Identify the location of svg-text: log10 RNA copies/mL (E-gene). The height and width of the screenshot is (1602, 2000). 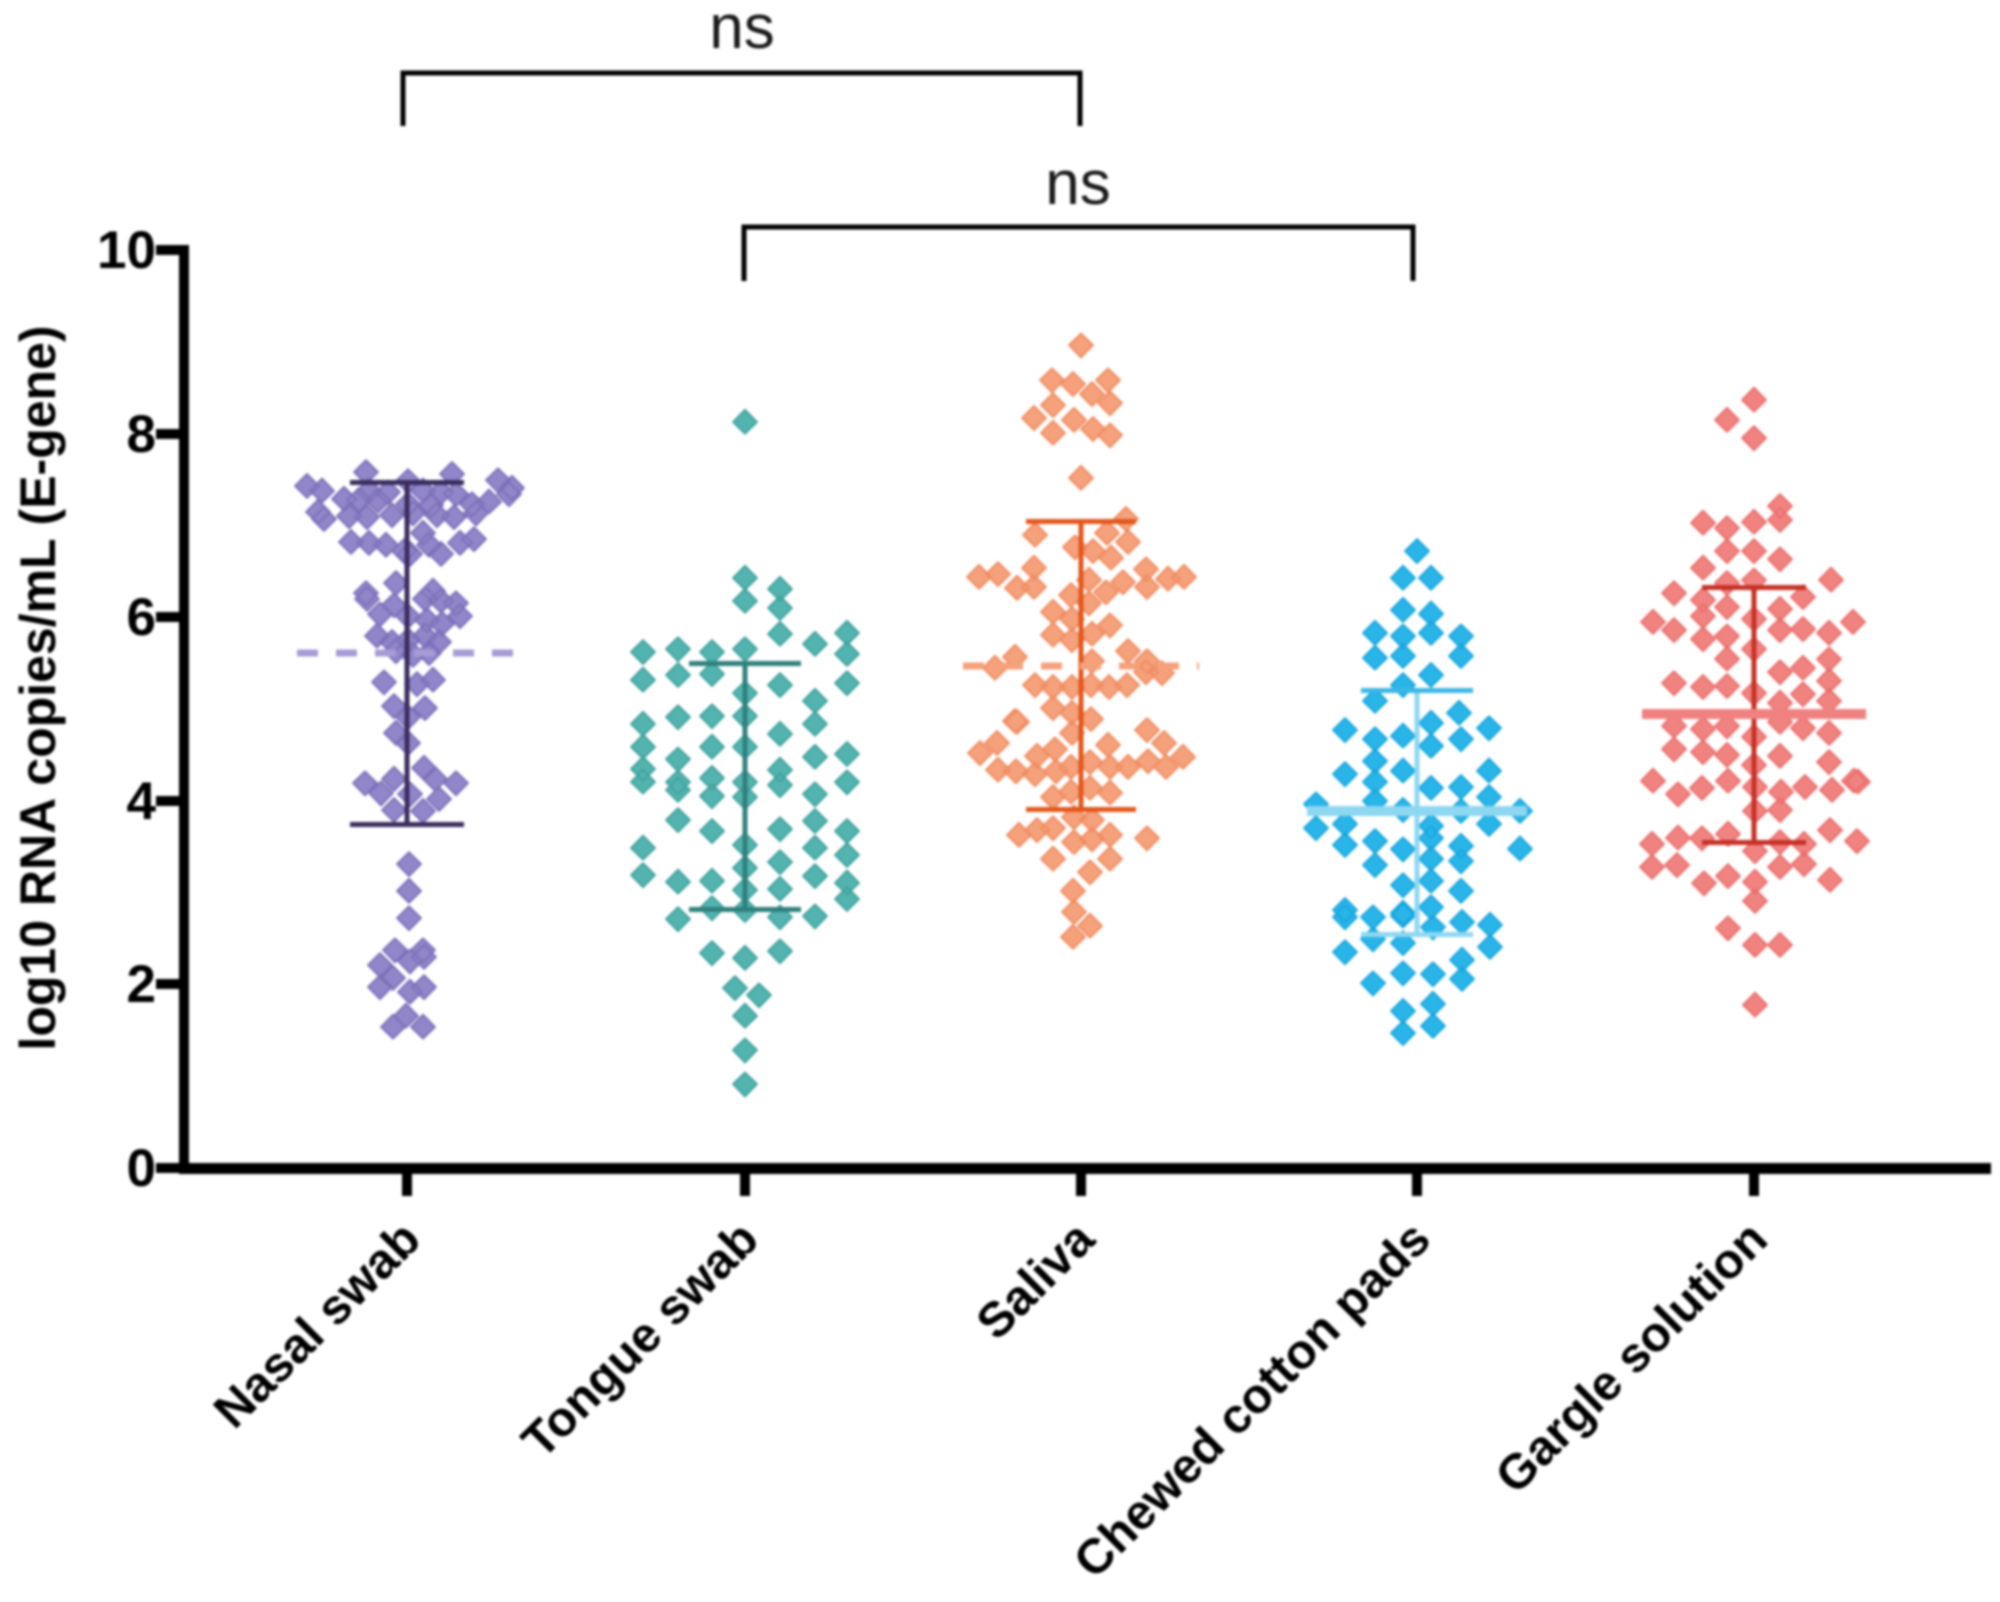
(38, 687).